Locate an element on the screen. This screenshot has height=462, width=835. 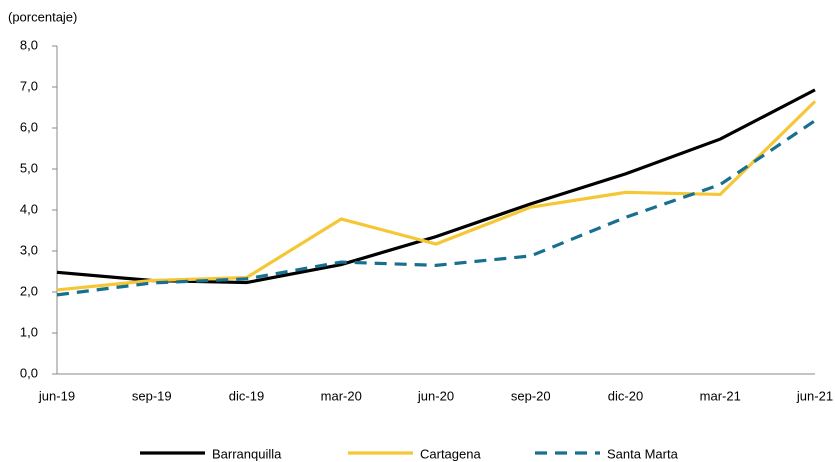
x-tick-label: mar-21 is located at coordinates (720, 395).